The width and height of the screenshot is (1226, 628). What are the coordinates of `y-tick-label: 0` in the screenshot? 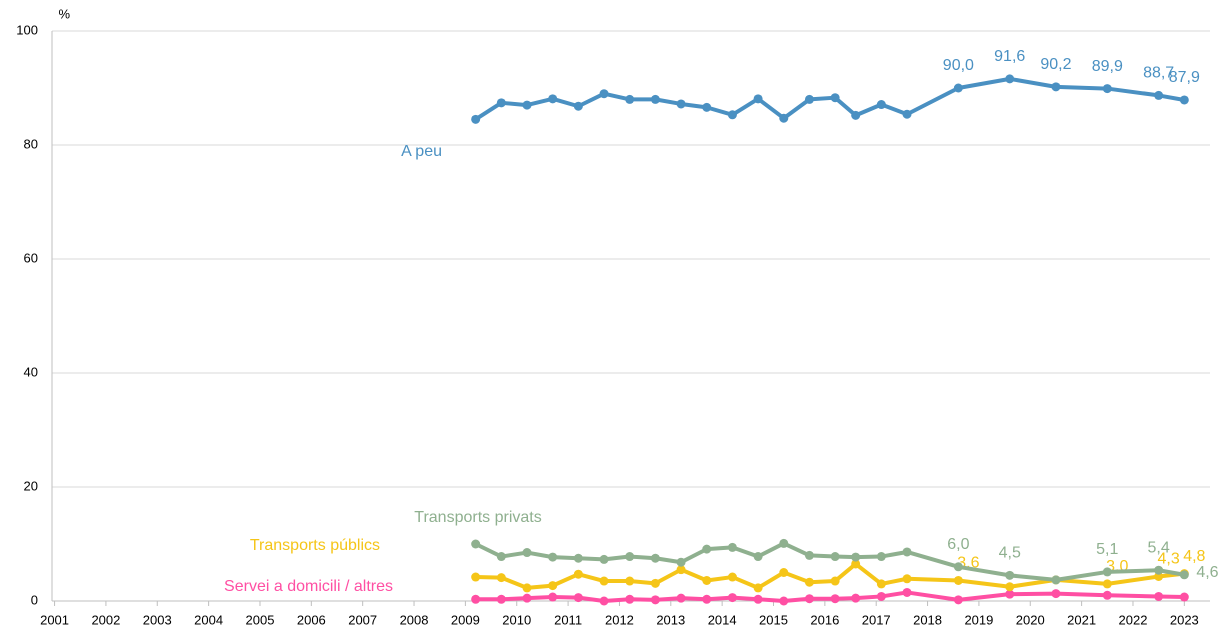 It's located at (34, 599).